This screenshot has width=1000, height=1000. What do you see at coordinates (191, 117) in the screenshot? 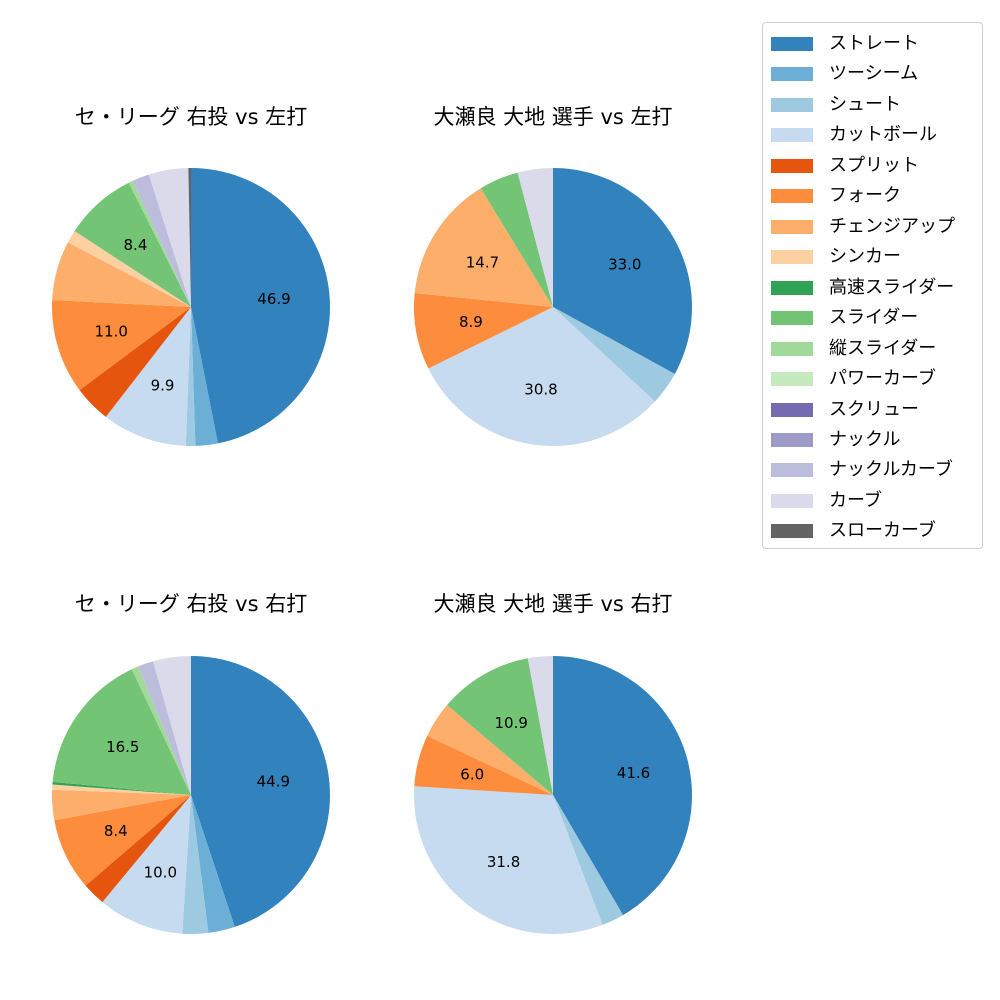
I see `chart-title-league-vs-left: セ・リーグ 右投 vs 左打` at bounding box center [191, 117].